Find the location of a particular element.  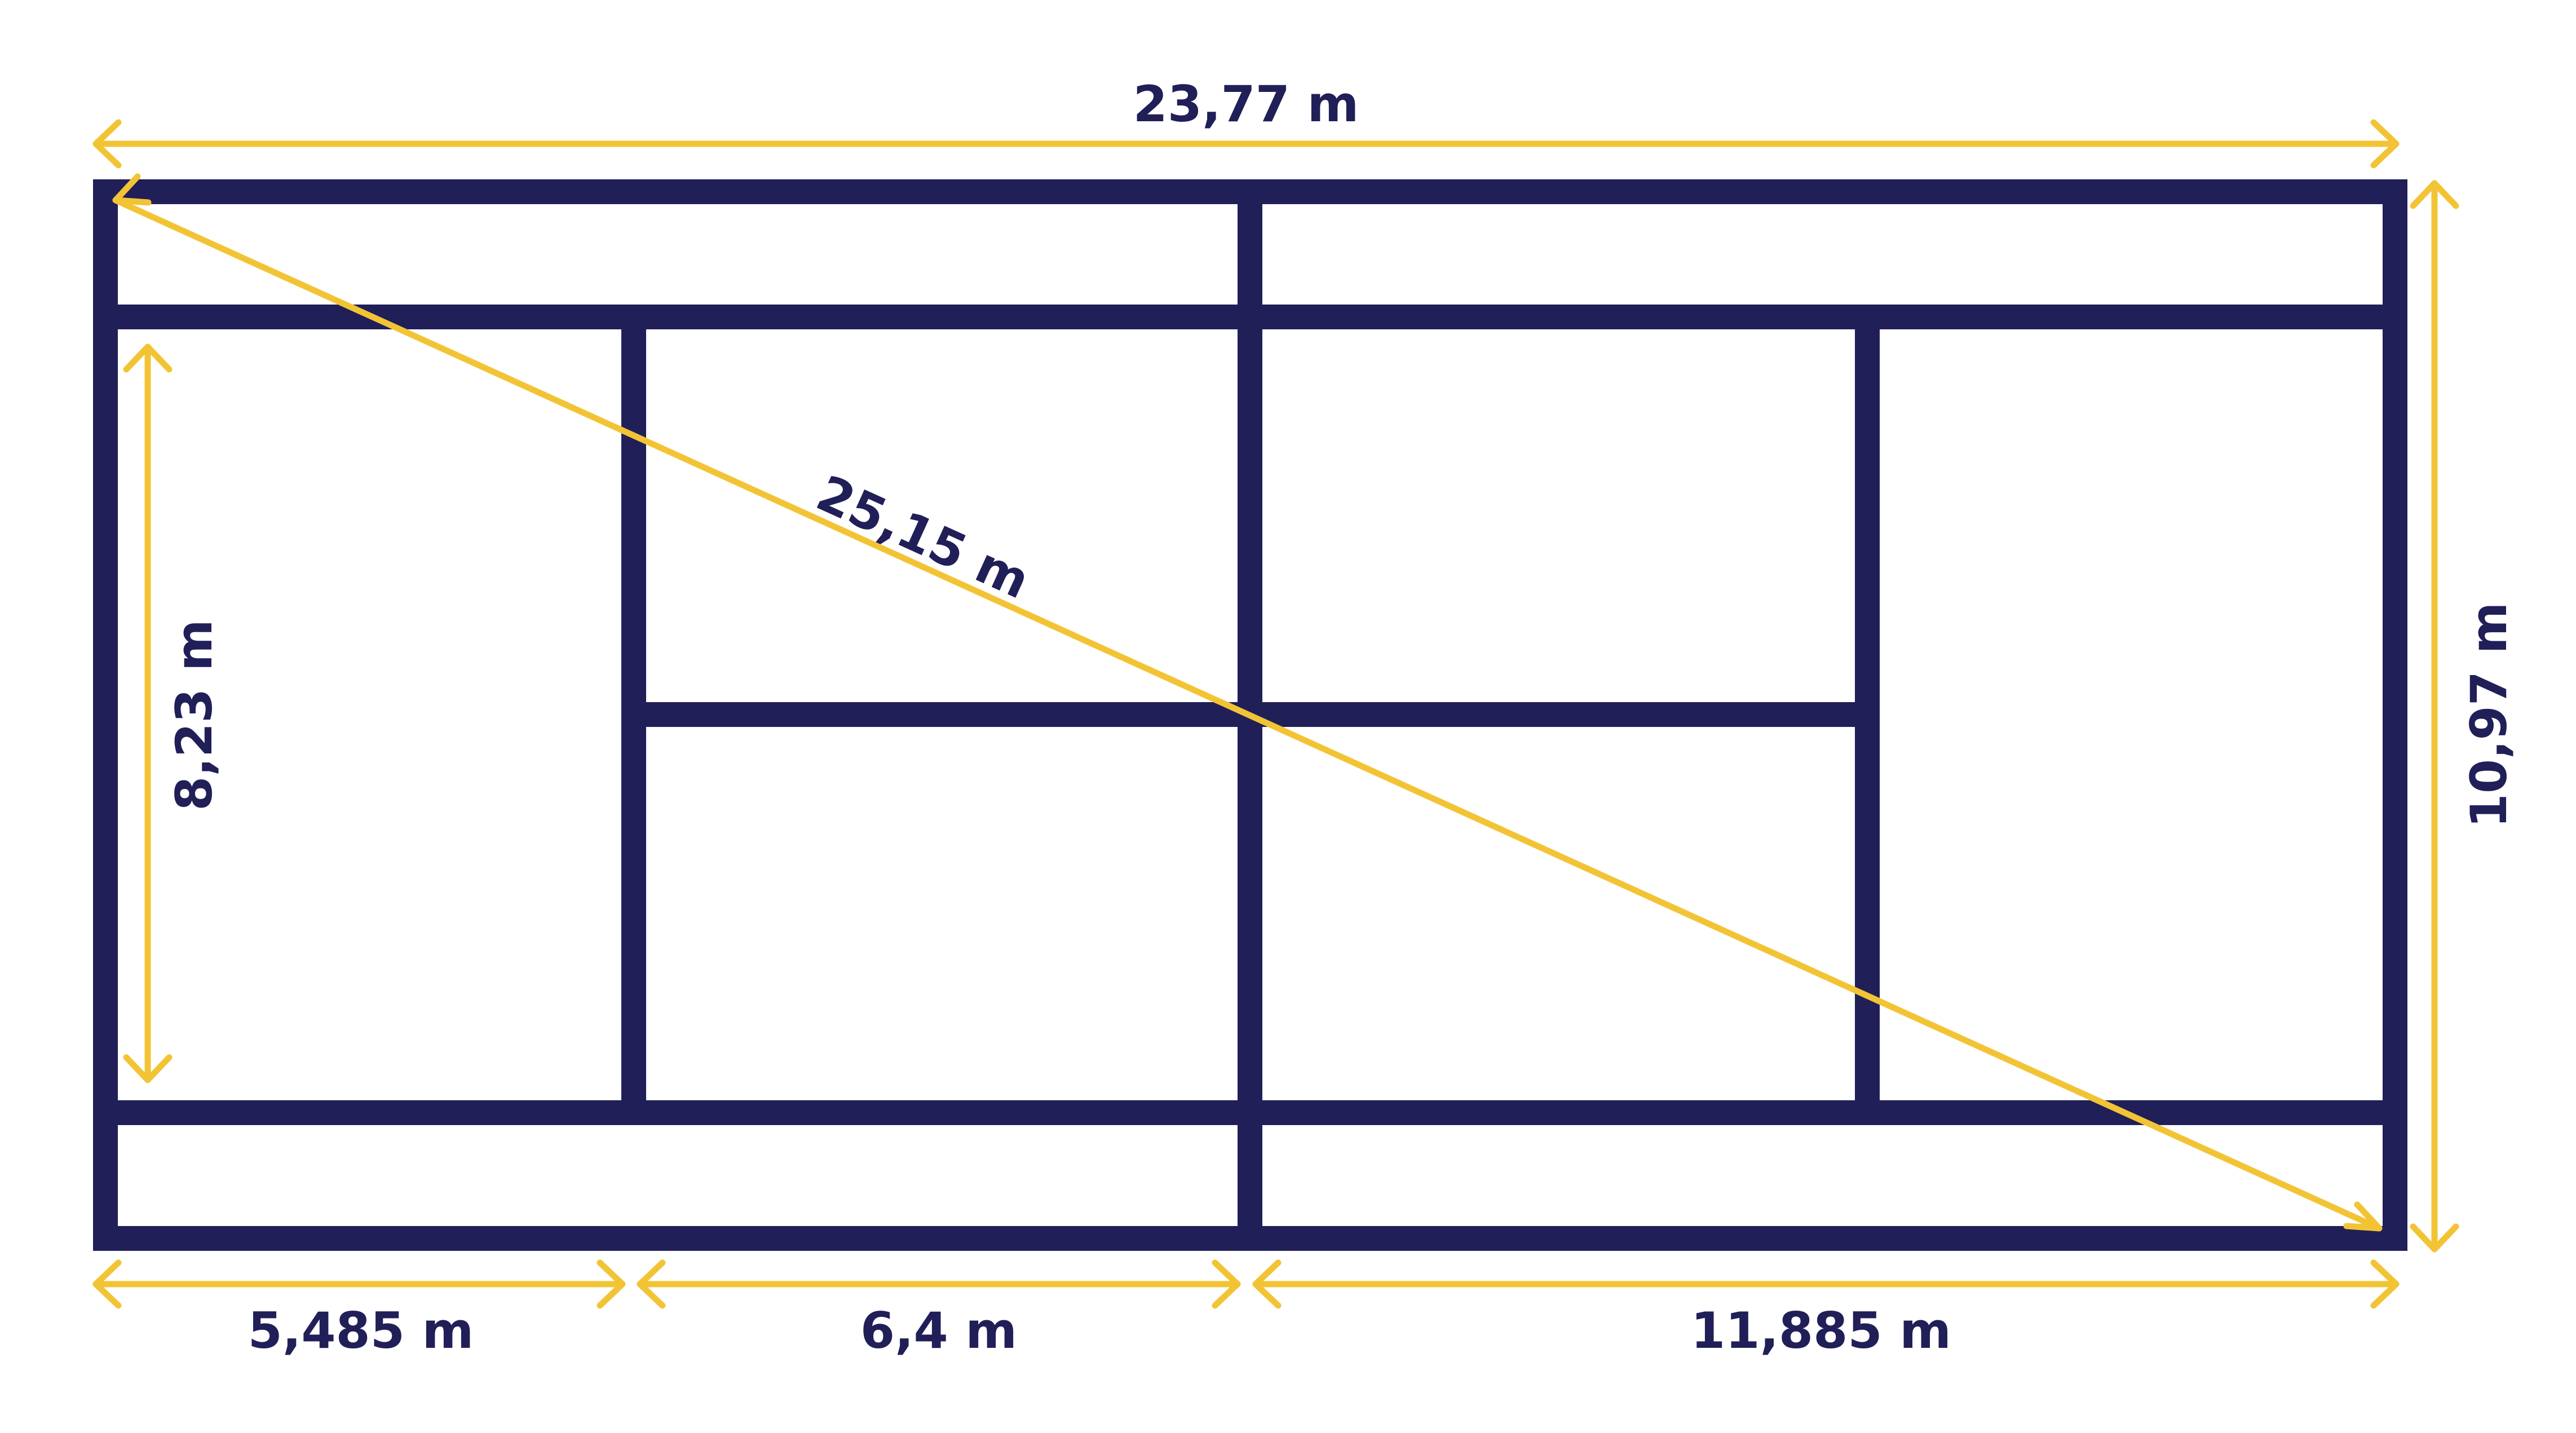

arrow-service-line-to-net is located at coordinates (939, 1284).